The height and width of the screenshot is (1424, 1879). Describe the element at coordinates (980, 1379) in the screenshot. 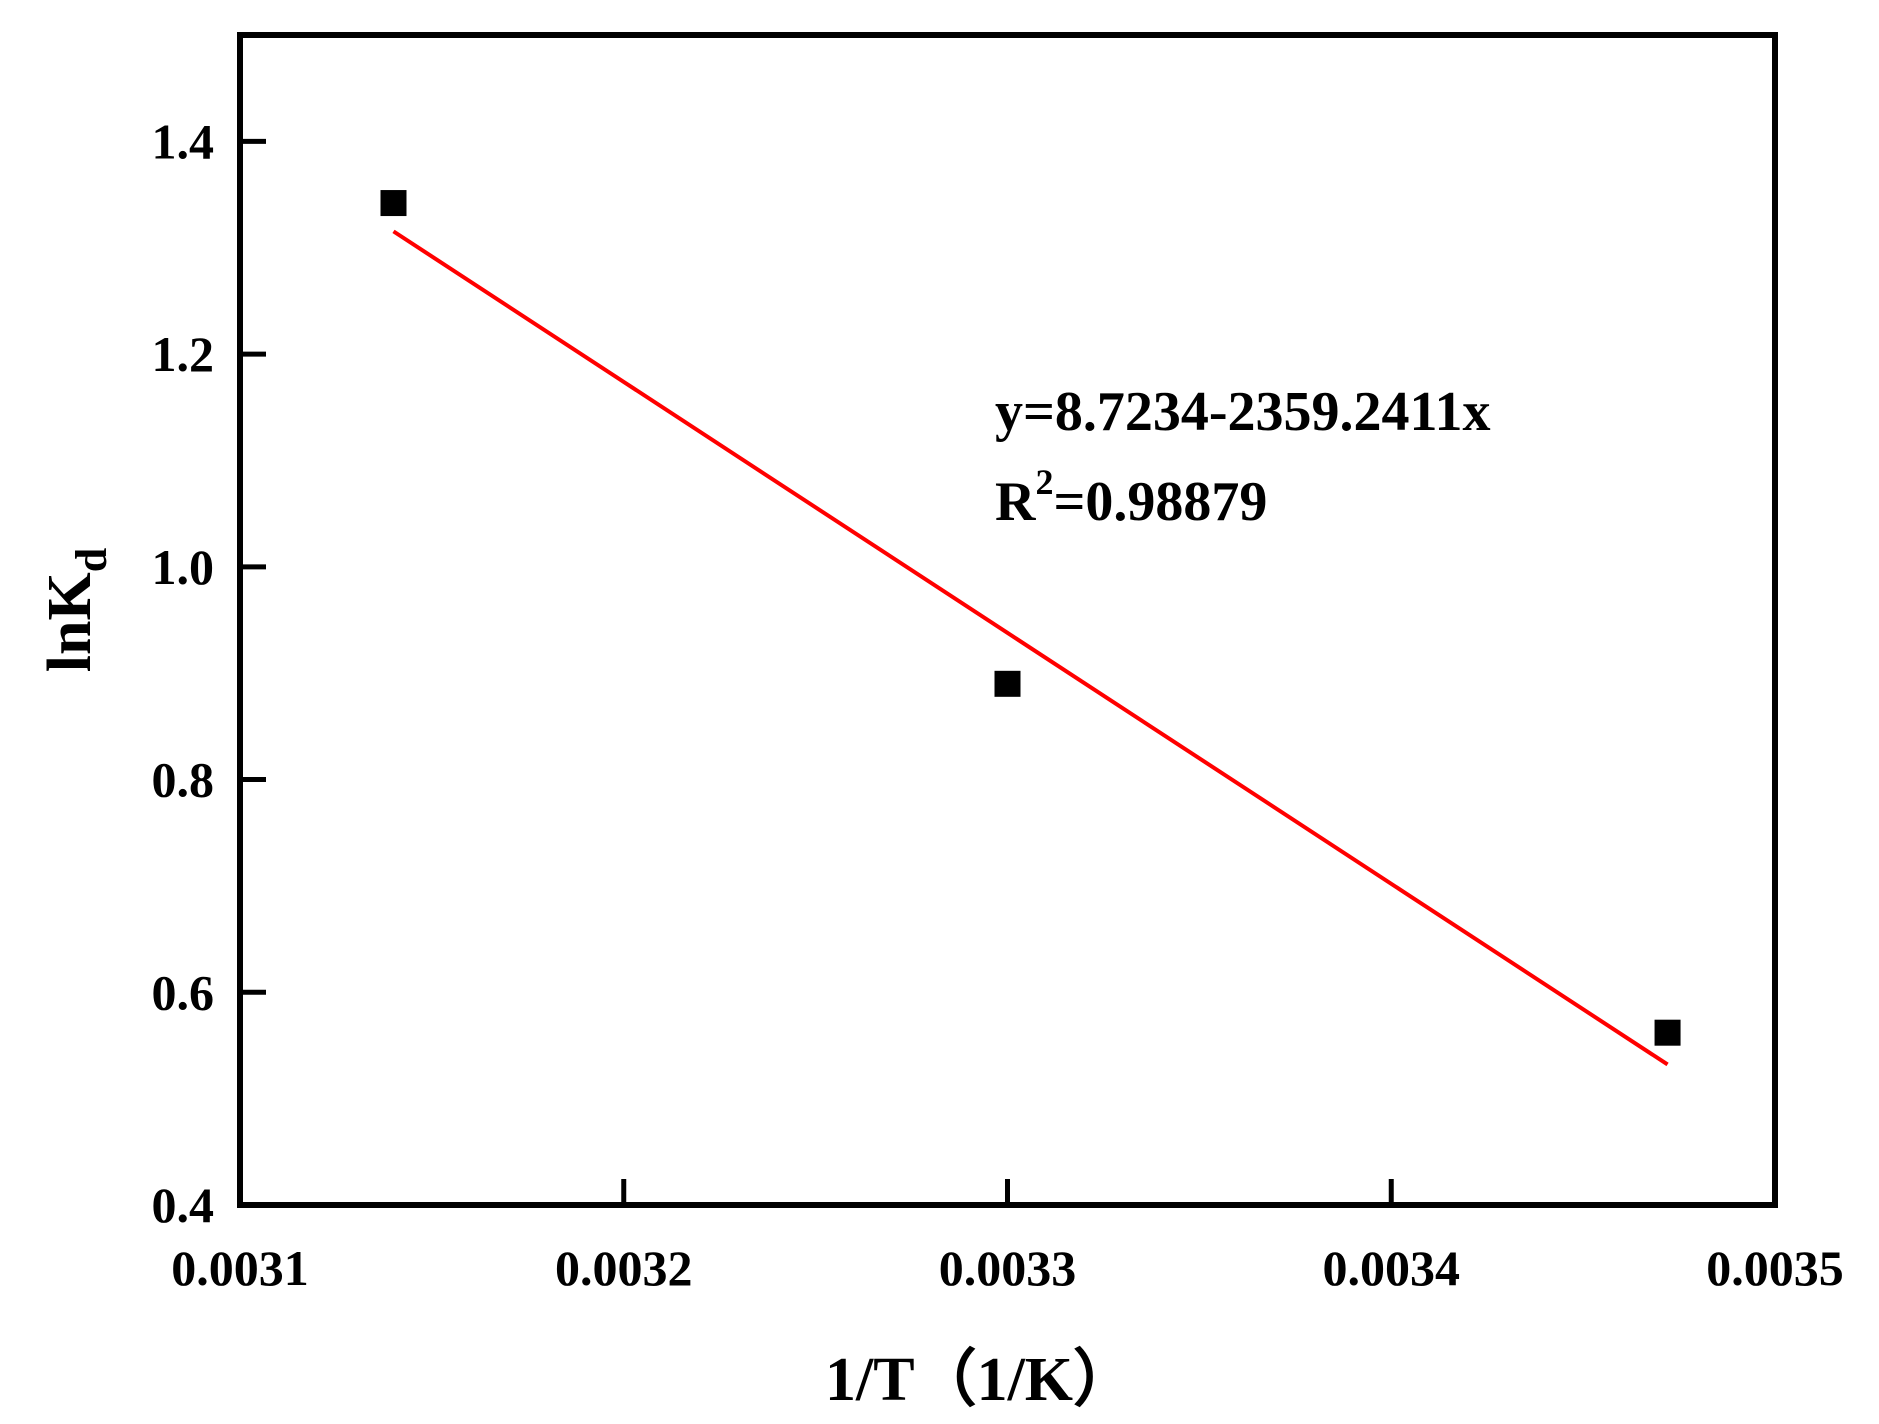

I see `x-axis-title: 1/T（1/K）` at that location.